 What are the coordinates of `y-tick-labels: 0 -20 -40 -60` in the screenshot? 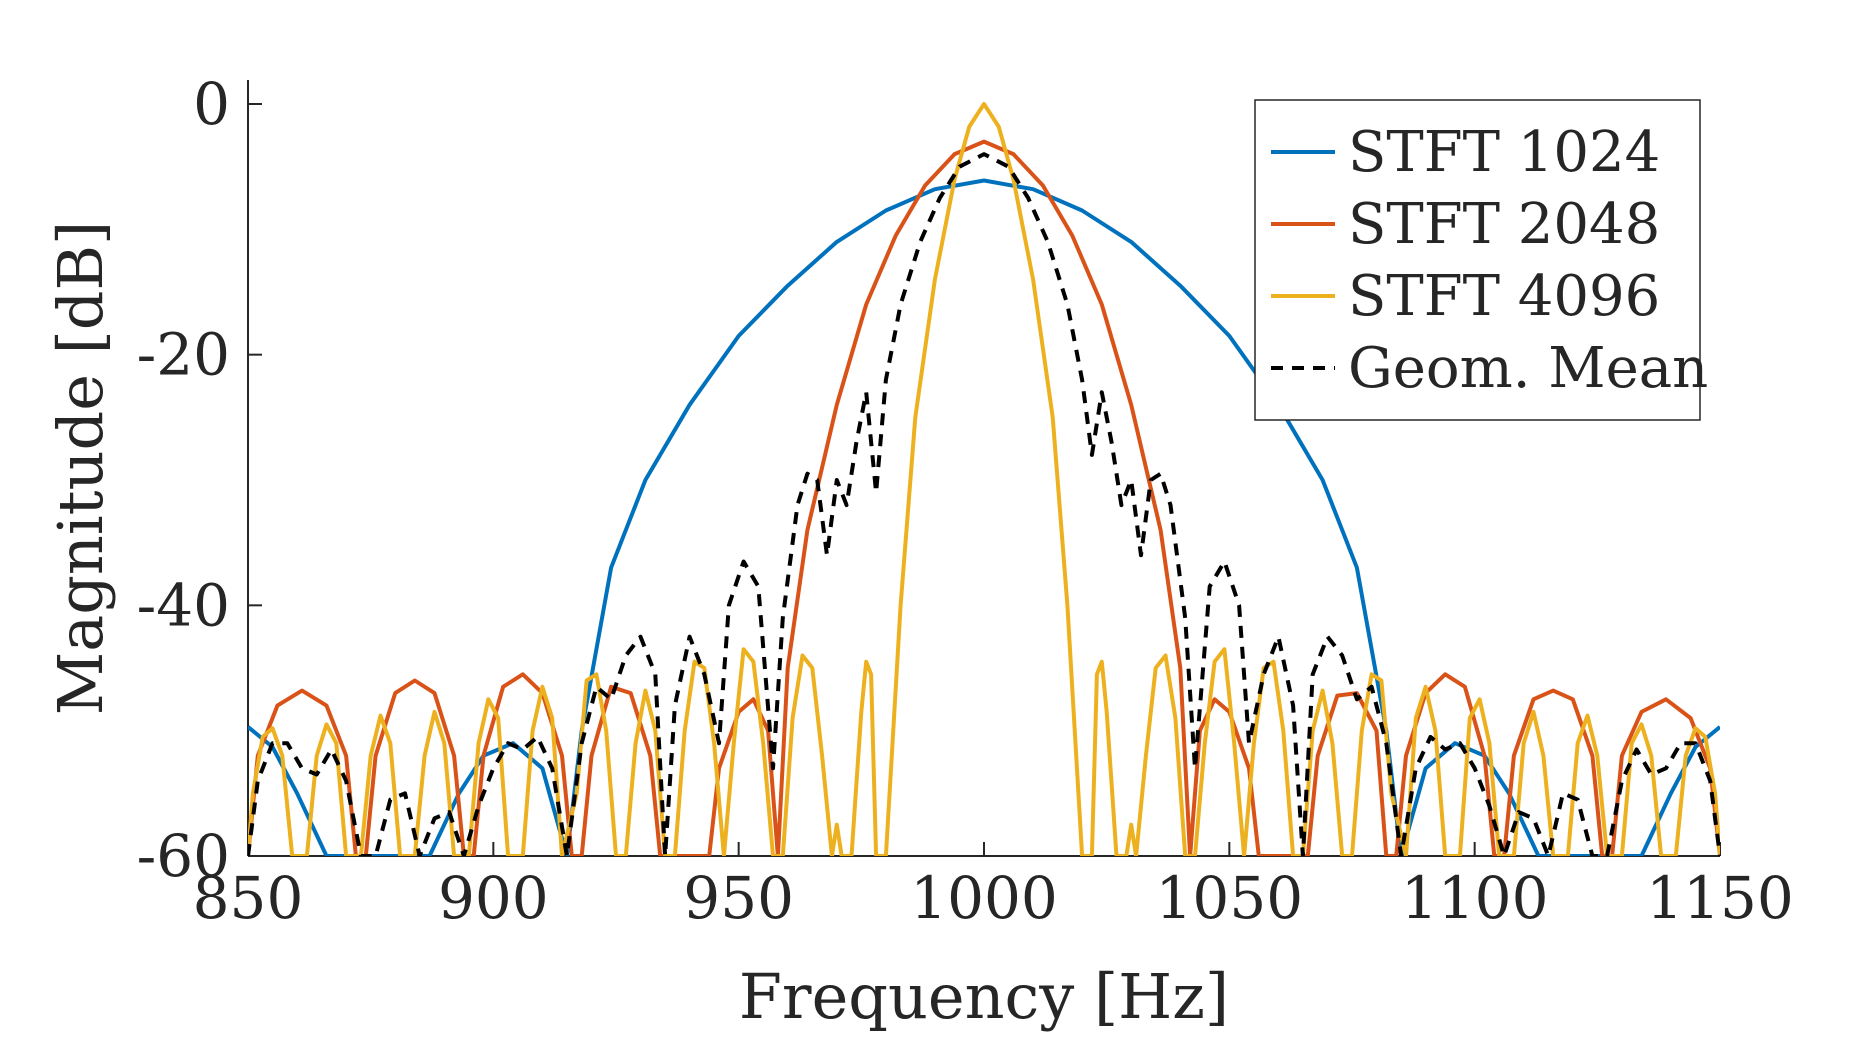 It's located at (183, 480).